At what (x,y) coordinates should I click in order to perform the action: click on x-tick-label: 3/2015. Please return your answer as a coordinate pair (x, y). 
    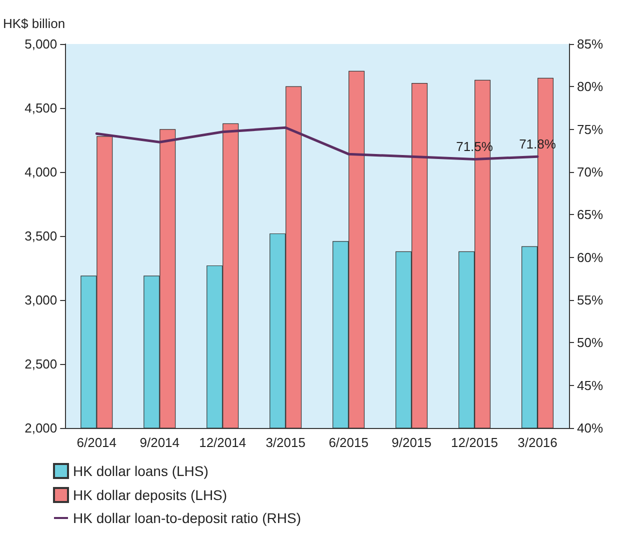
    Looking at the image, I should click on (286, 442).